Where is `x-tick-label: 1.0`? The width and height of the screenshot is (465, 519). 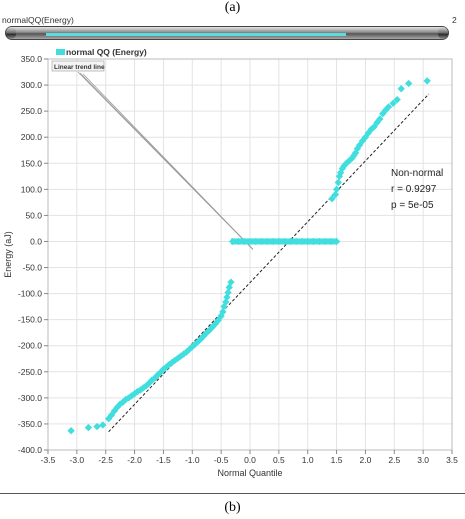 x-tick-label: 1.0 is located at coordinates (308, 460).